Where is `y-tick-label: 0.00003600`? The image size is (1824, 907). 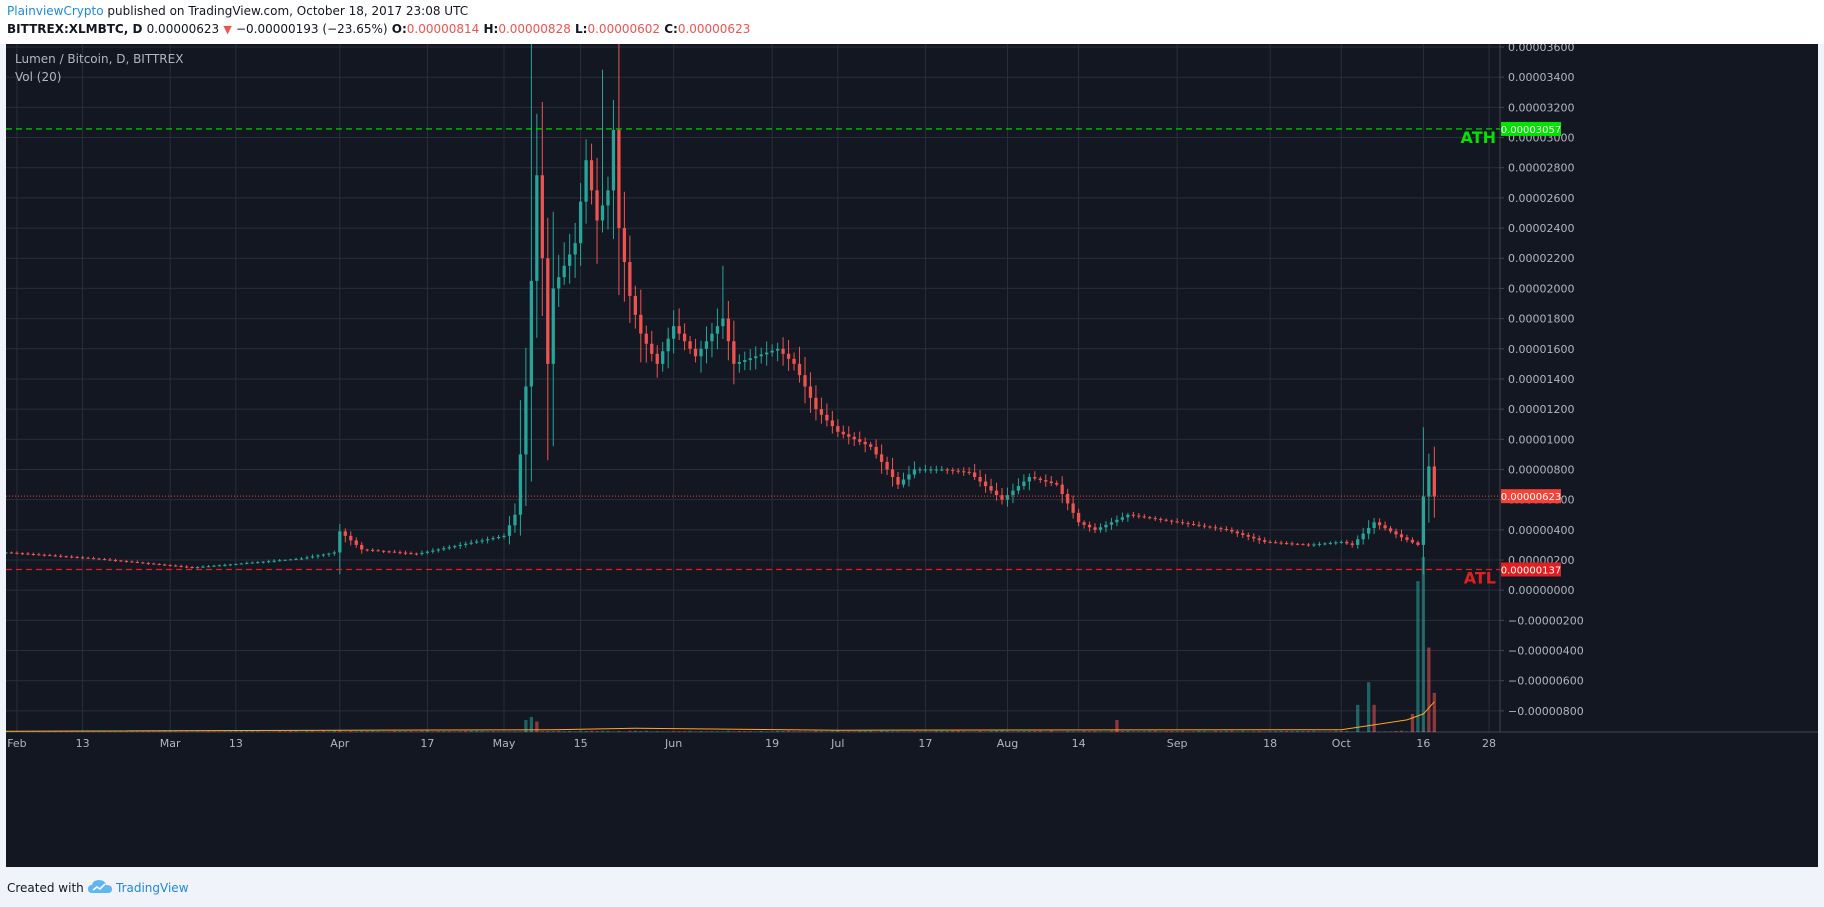 y-tick-label: 0.00003600 is located at coordinates (1541, 49).